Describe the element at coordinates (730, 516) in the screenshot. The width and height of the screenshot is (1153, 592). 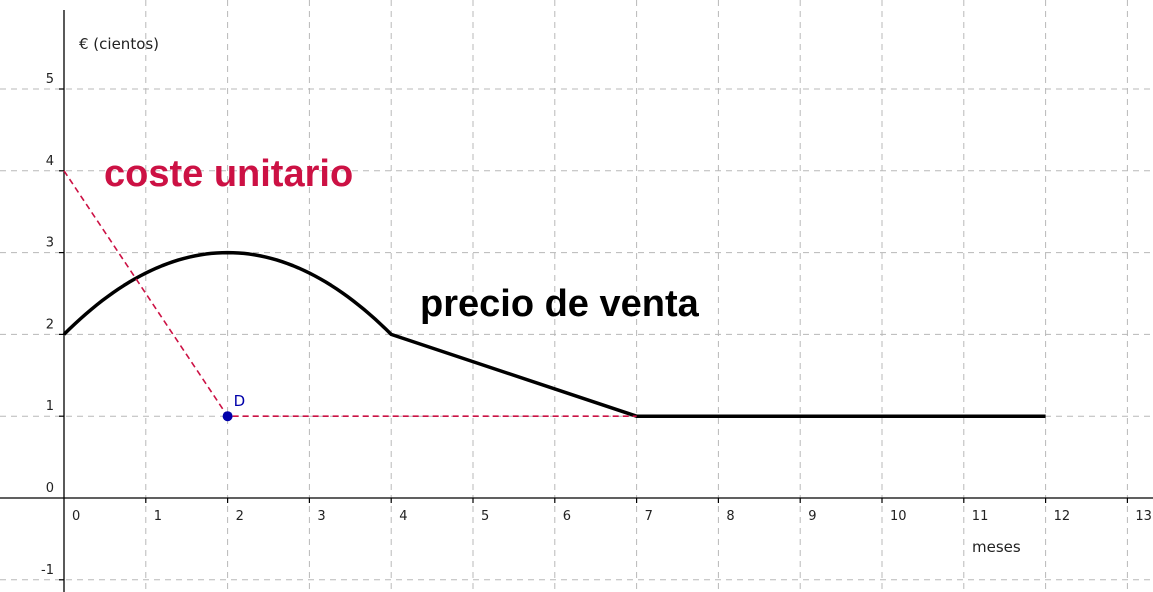
I see `x-tick-label-8: 8` at that location.